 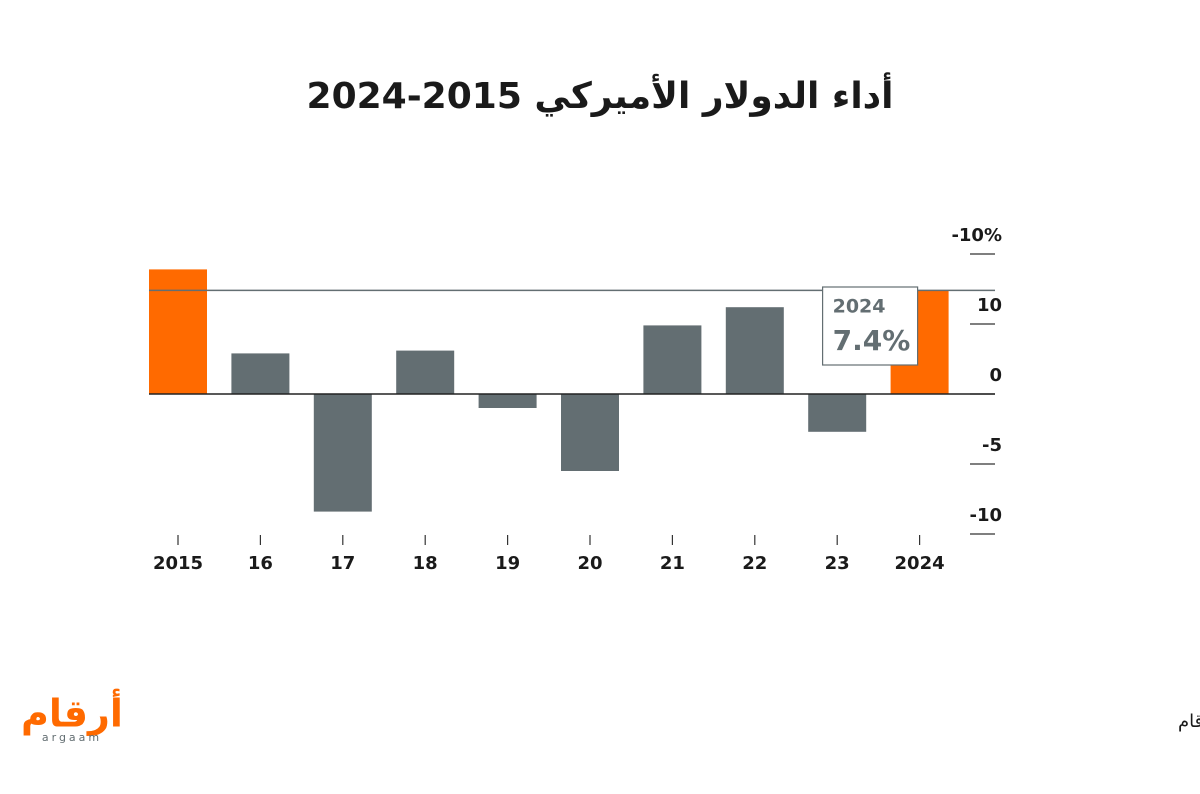 I want to click on x-tick-label: 17, so click(x=342, y=563).